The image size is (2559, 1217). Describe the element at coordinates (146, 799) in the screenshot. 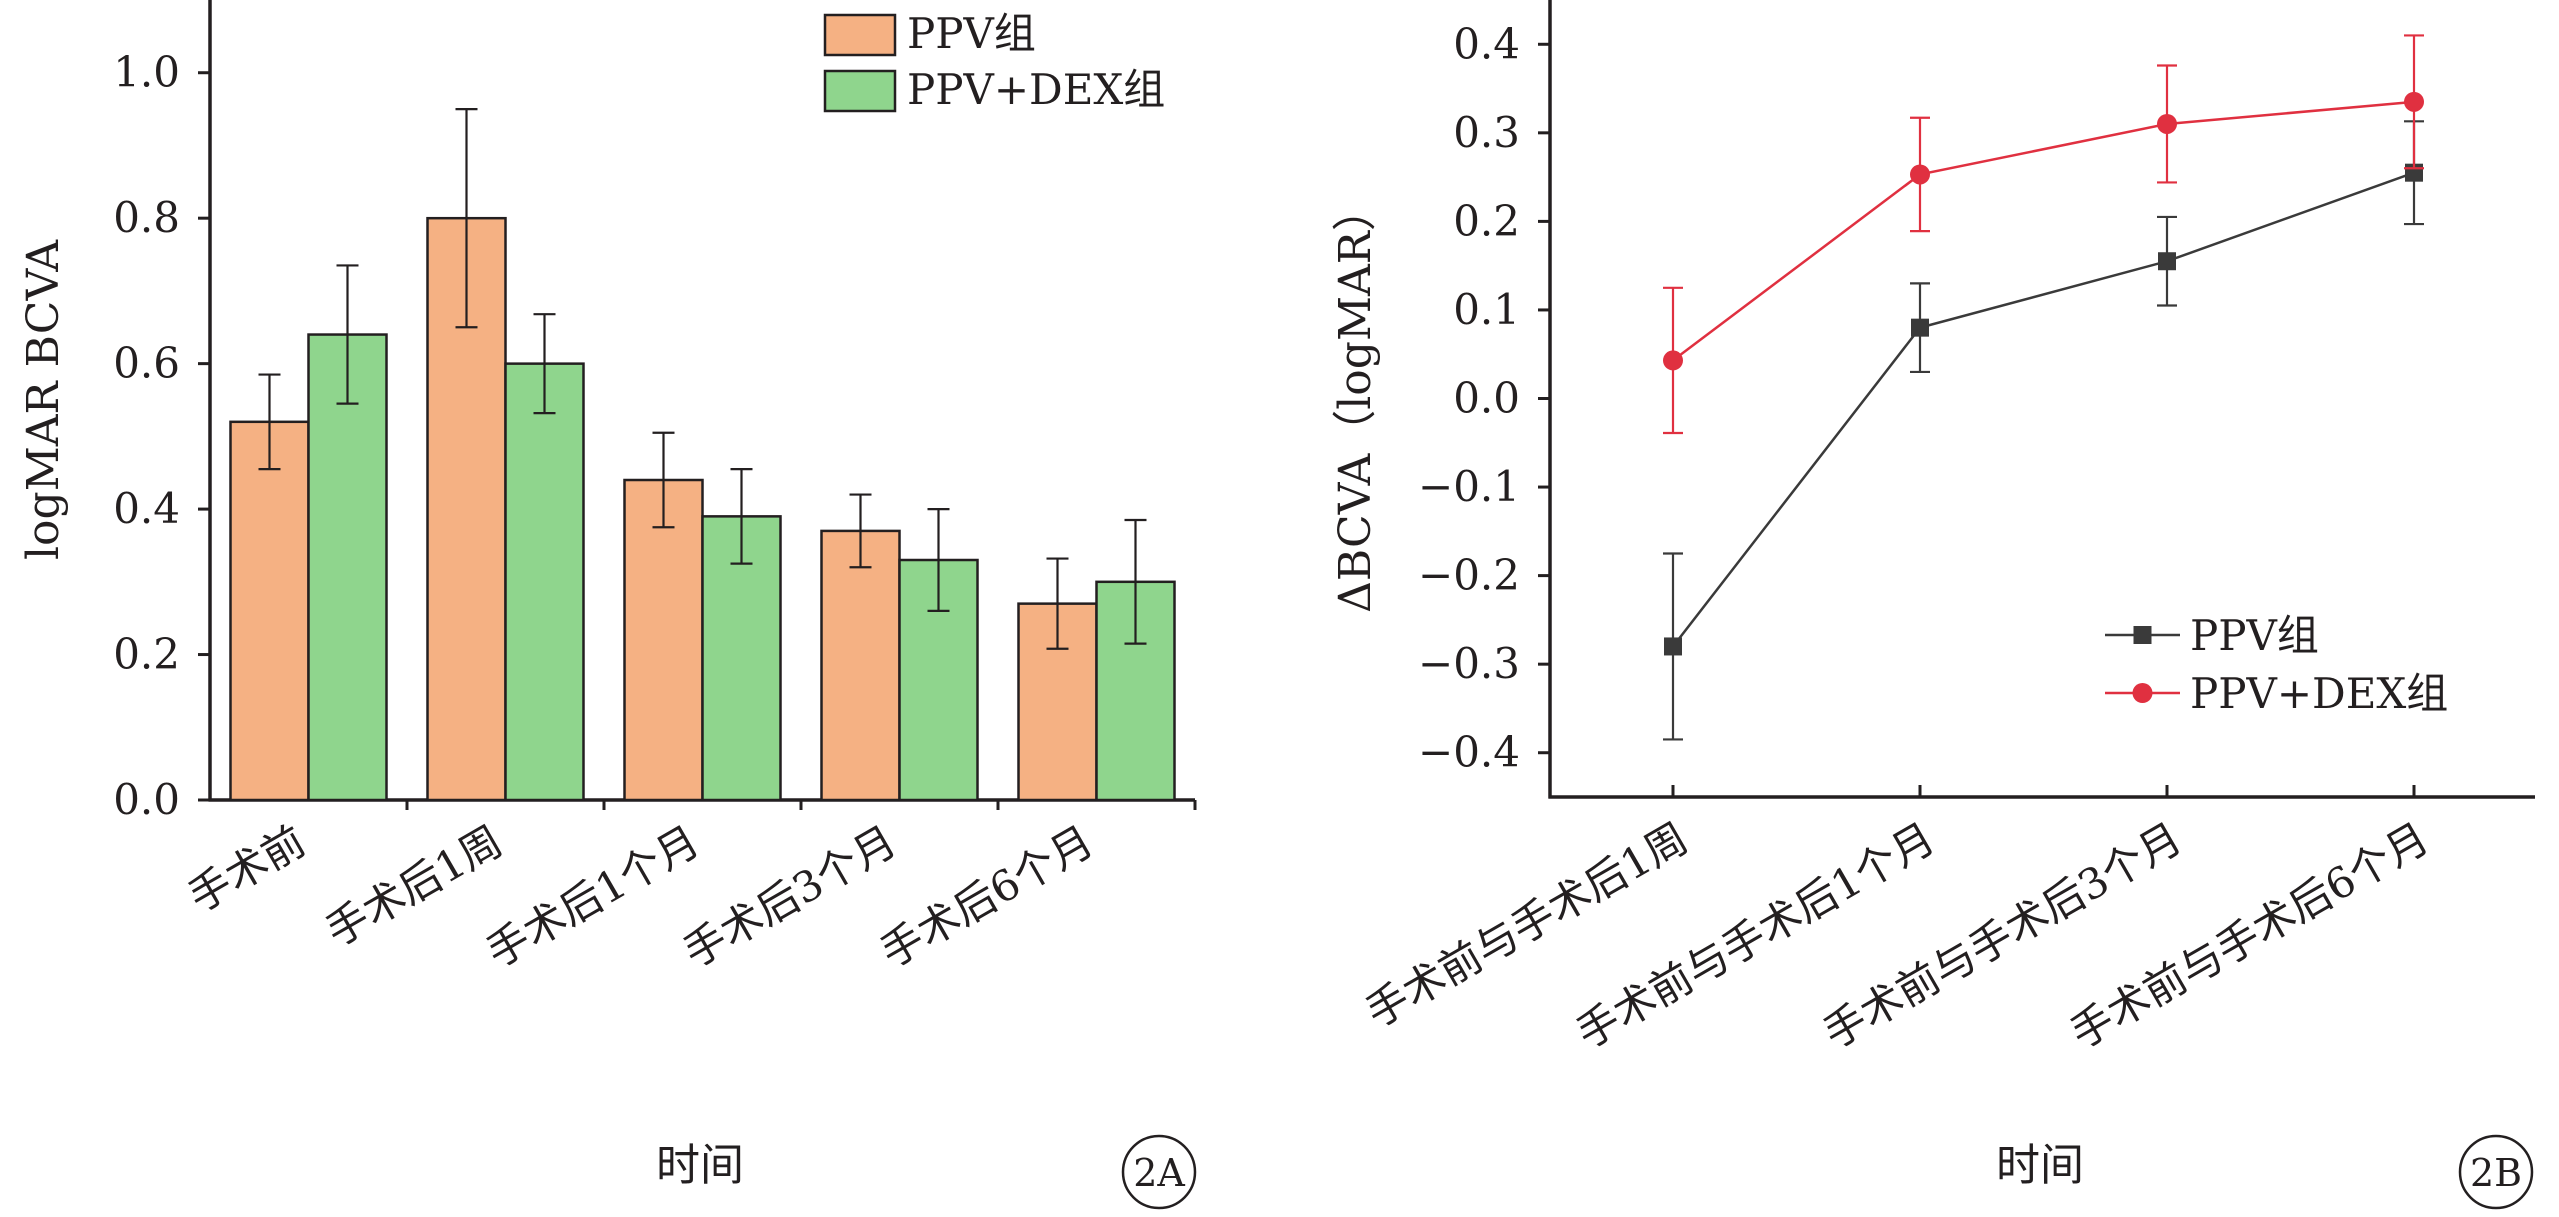

I see `panel-2a-y-tick-label: 0.0` at that location.